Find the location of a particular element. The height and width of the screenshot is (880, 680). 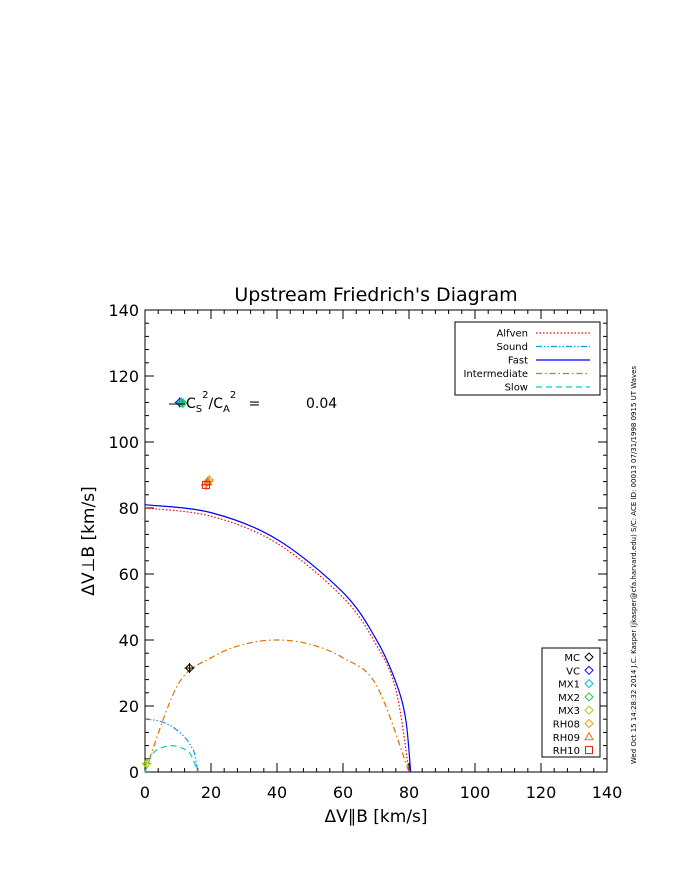

marker-mx1 is located at coordinates (181, 402).